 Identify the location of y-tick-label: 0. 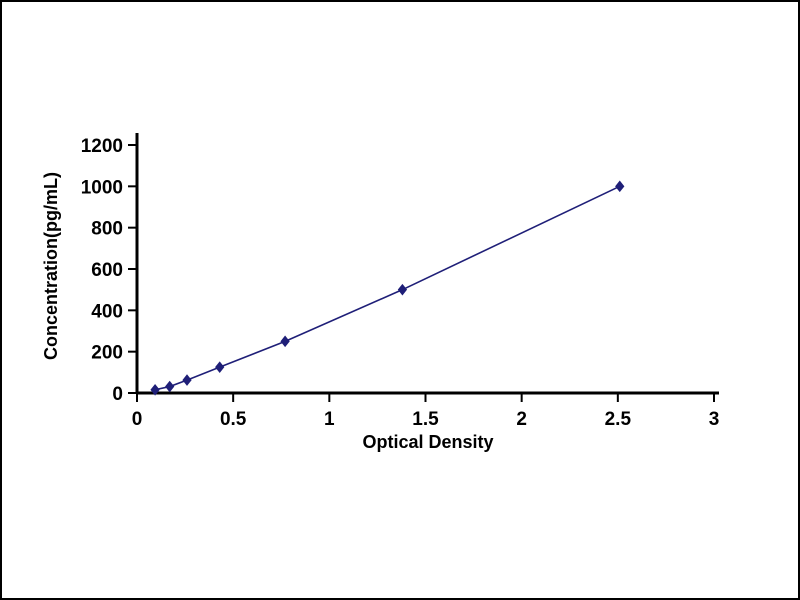
(117, 394).